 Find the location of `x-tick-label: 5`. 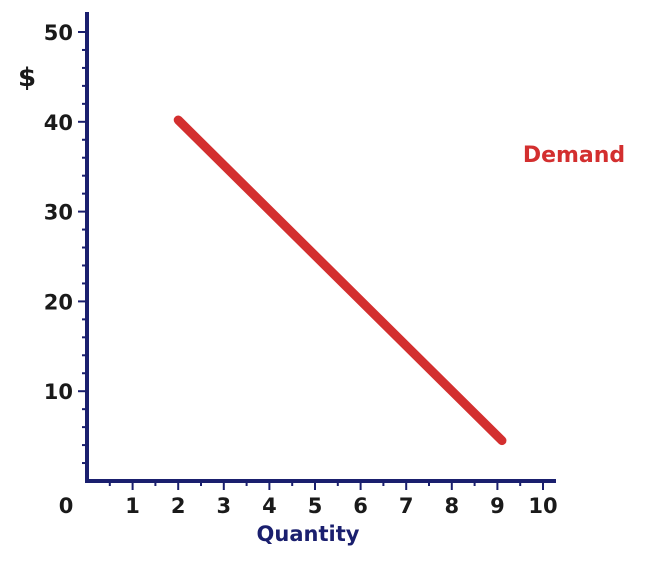

x-tick-label: 5 is located at coordinates (315, 506).